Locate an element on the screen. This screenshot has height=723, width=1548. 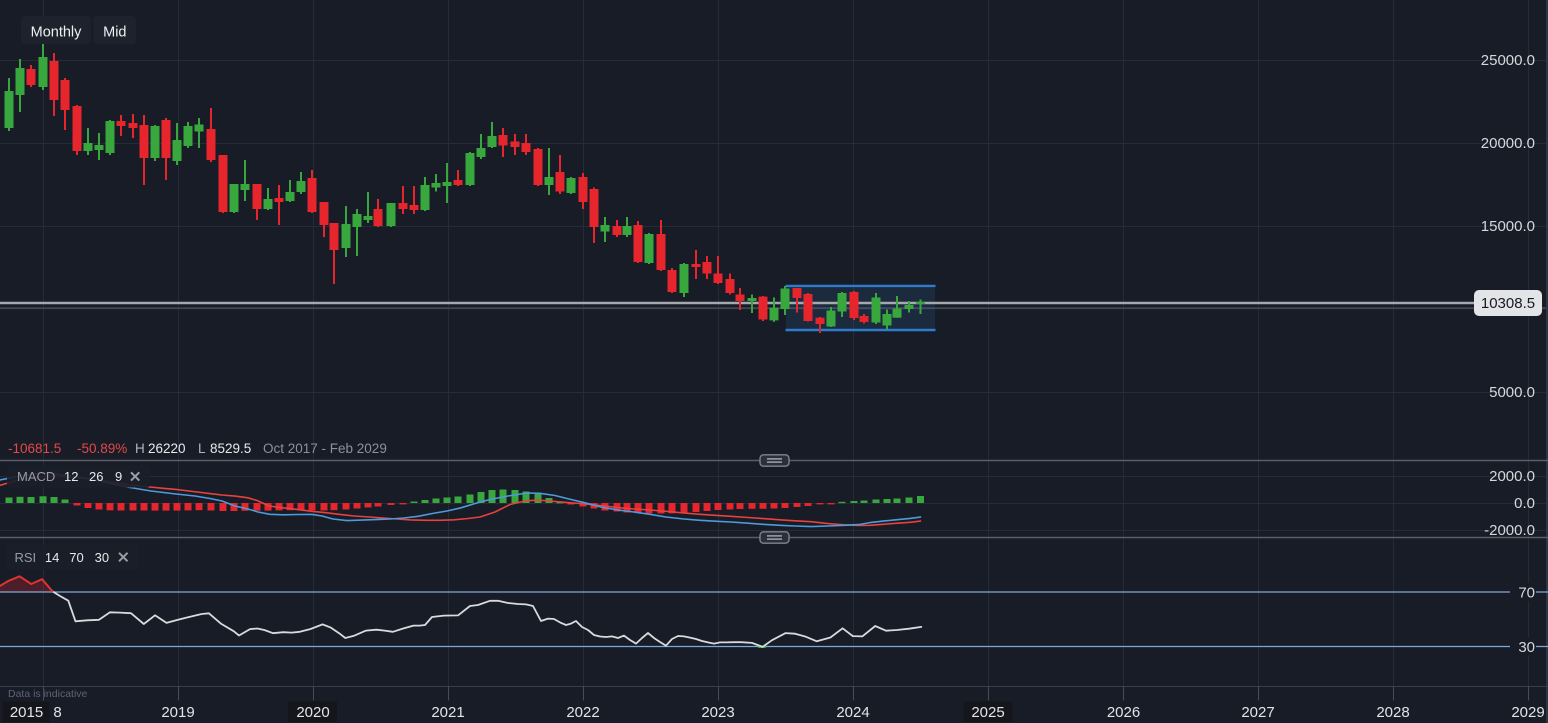
svg-text: 15000.0 is located at coordinates (1508, 226).